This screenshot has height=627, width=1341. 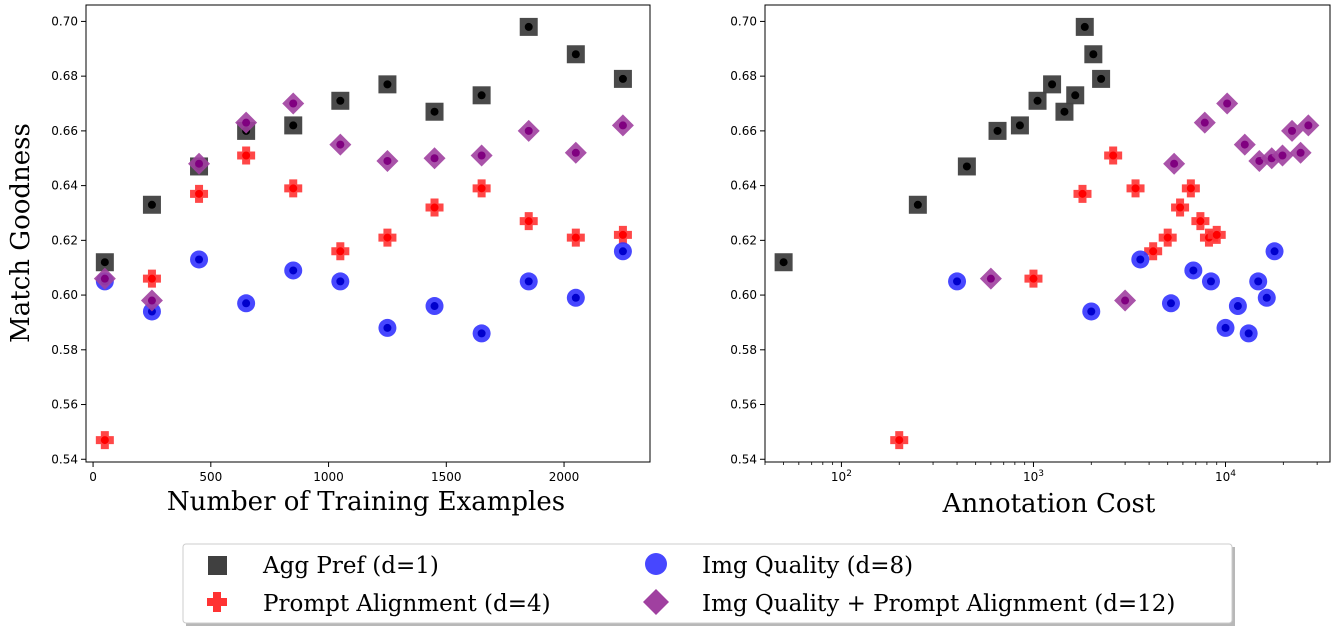 I want to click on legend-item-agg: Agg Pref (d=1), so click(x=323, y=566).